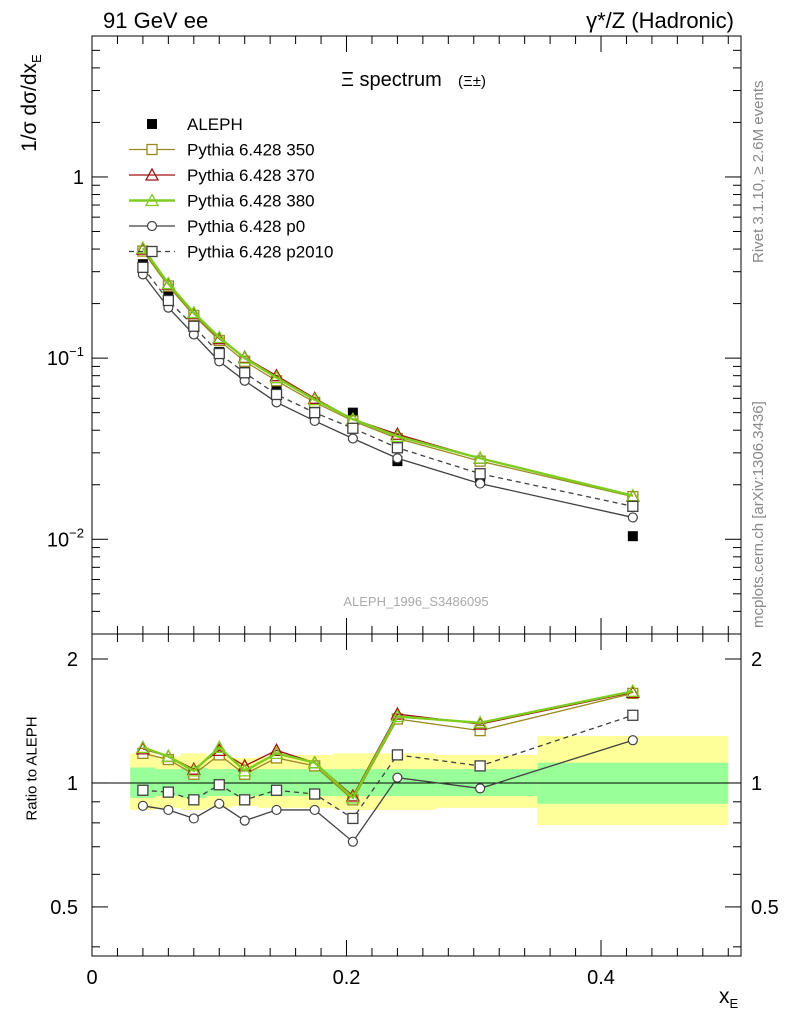  What do you see at coordinates (156, 20) in the screenshot?
I see `header-left-label: 91 GeV ee` at bounding box center [156, 20].